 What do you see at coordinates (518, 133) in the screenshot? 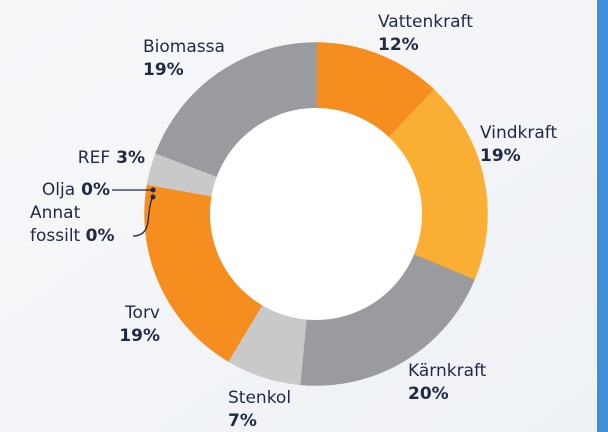
I see `category-name: Vindkraft` at bounding box center [518, 133].